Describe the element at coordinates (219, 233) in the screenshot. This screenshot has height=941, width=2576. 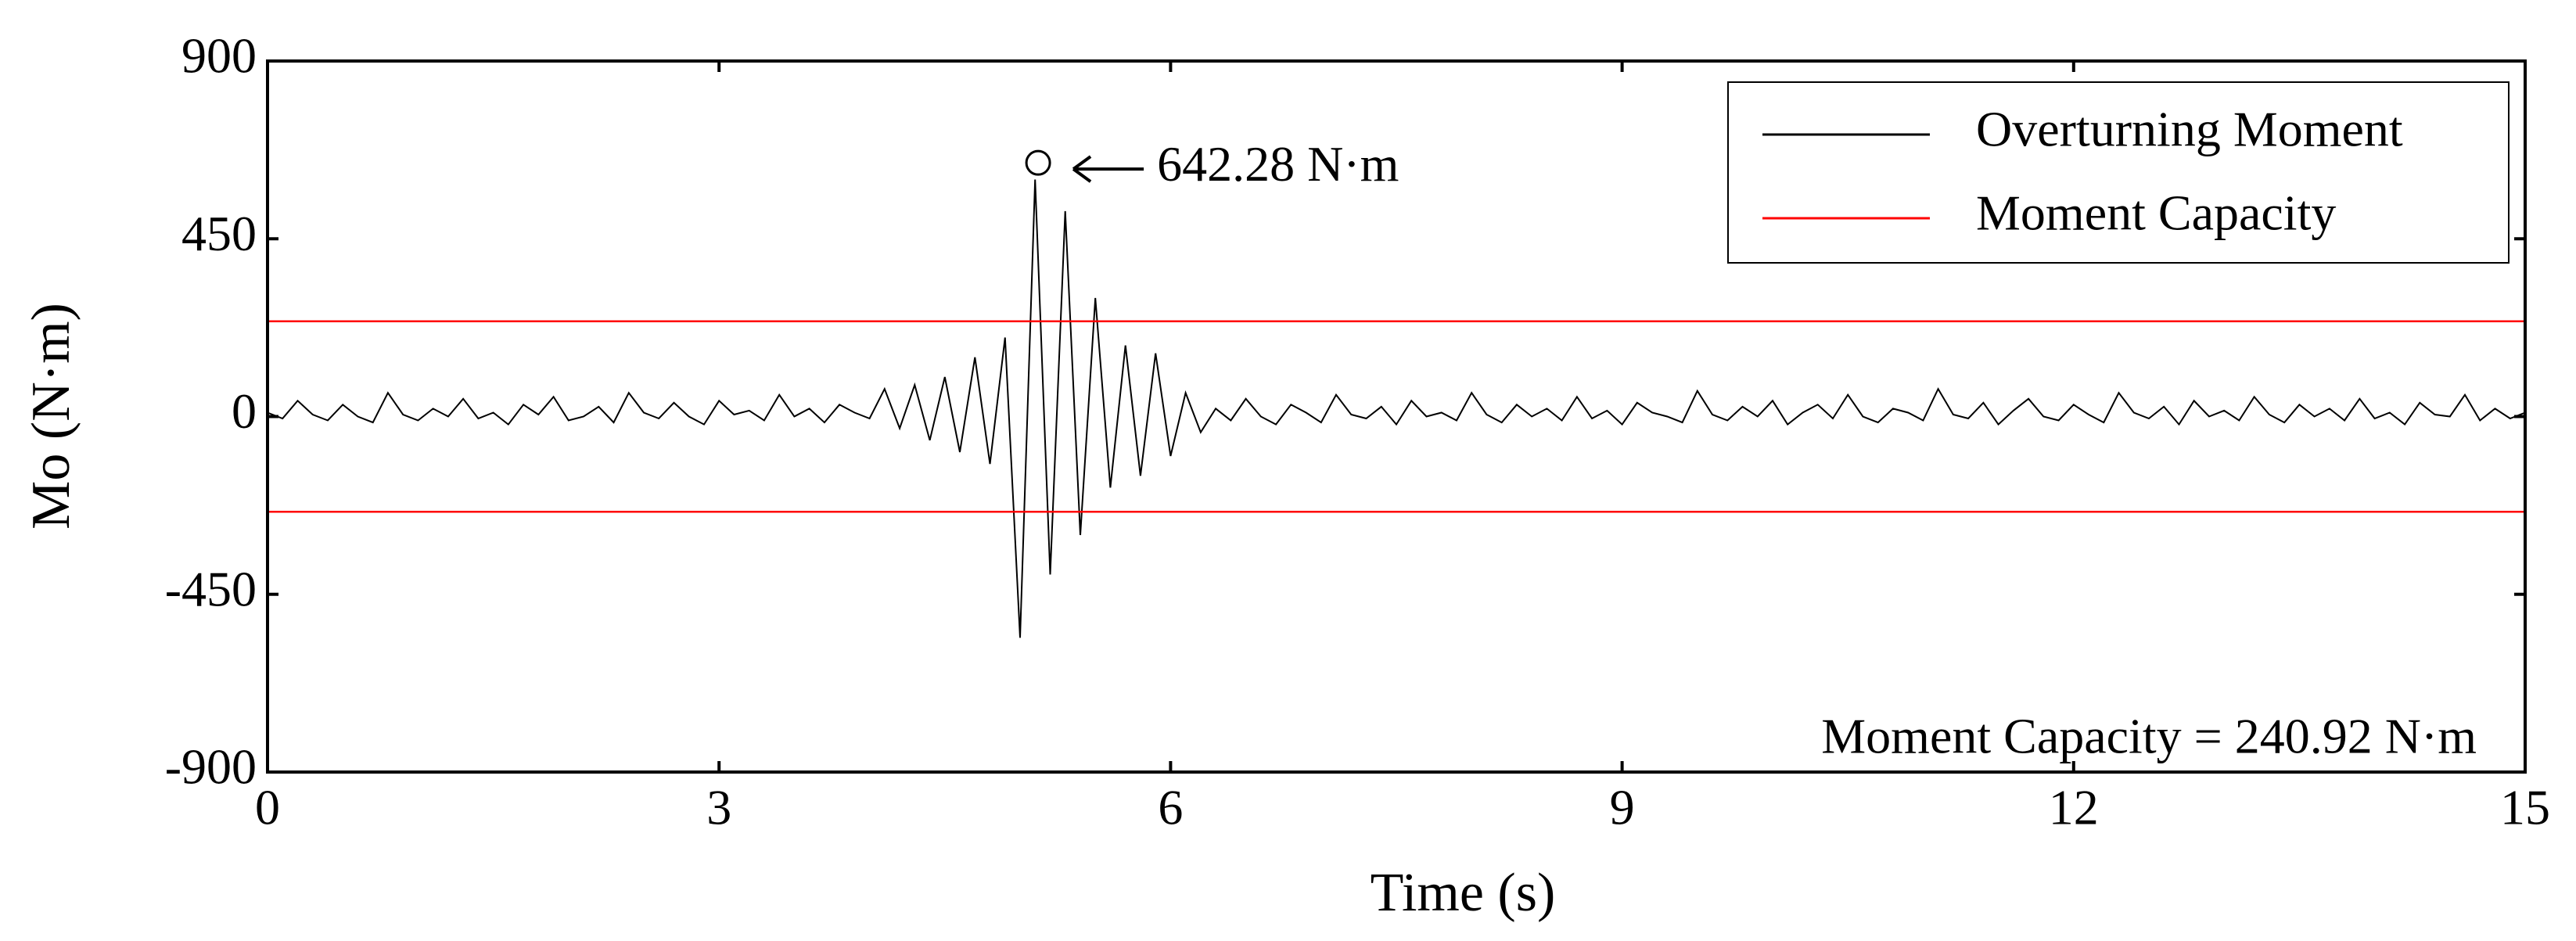
I see `y-tick-label: 450` at that location.